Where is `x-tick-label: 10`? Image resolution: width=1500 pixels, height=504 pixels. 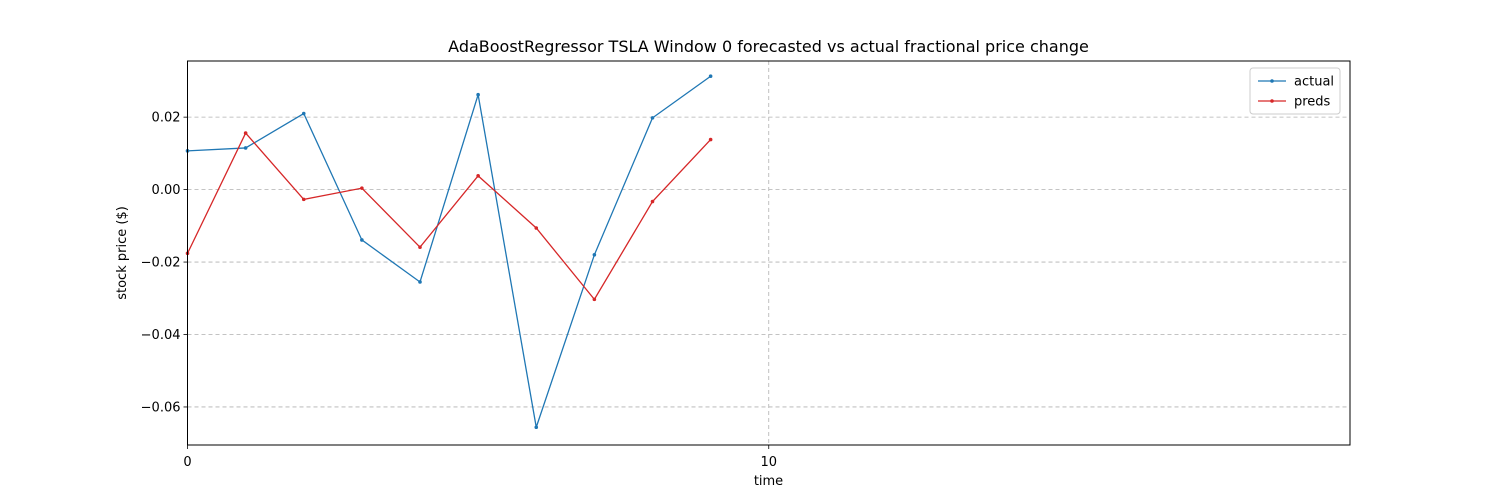
x-tick-label: 10 is located at coordinates (768, 462).